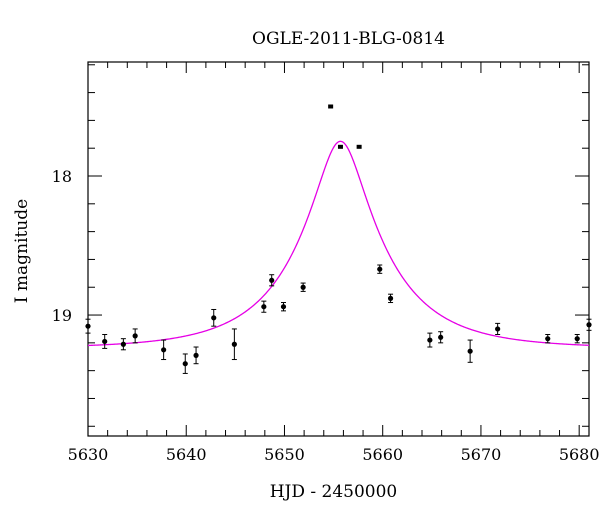  What do you see at coordinates (334, 492) in the screenshot?
I see `x-axis-label: HJD - 2450000` at bounding box center [334, 492].